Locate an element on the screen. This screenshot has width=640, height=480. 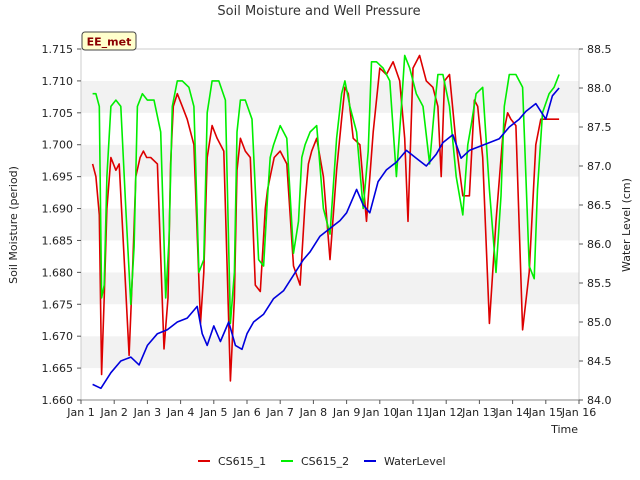
y-right-tick-label: 86.5 is located at coordinates (599, 205).